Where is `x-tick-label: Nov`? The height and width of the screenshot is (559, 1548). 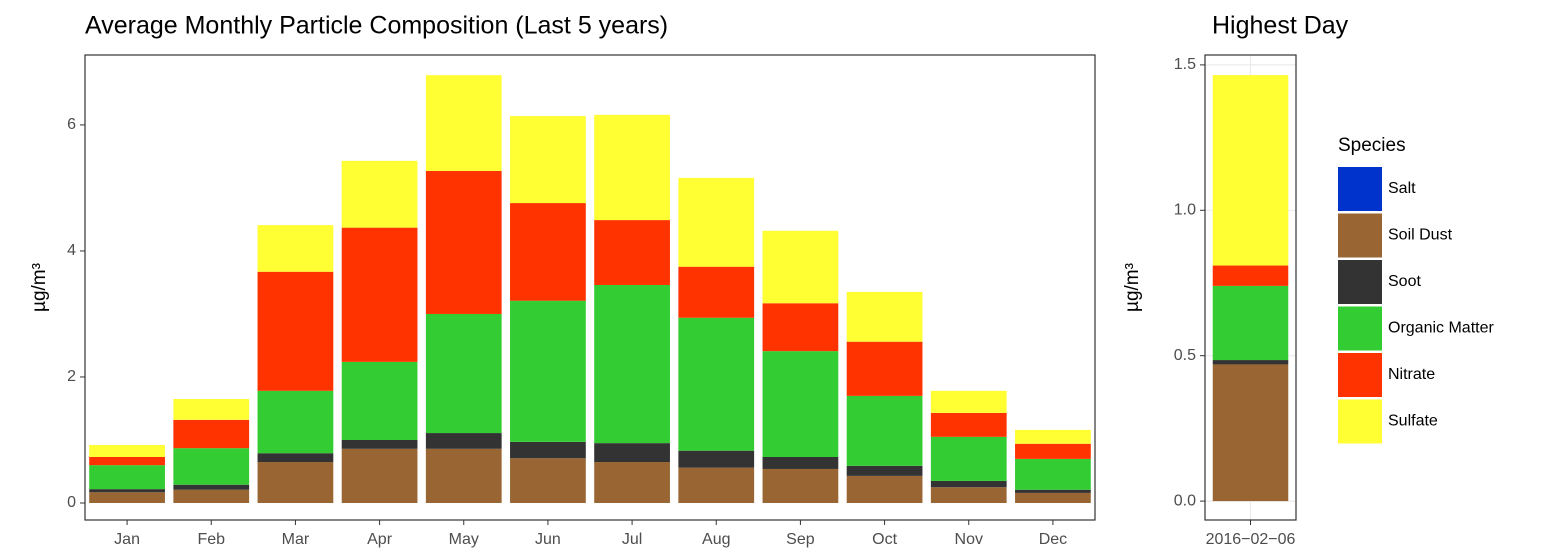
x-tick-label: Nov is located at coordinates (969, 539).